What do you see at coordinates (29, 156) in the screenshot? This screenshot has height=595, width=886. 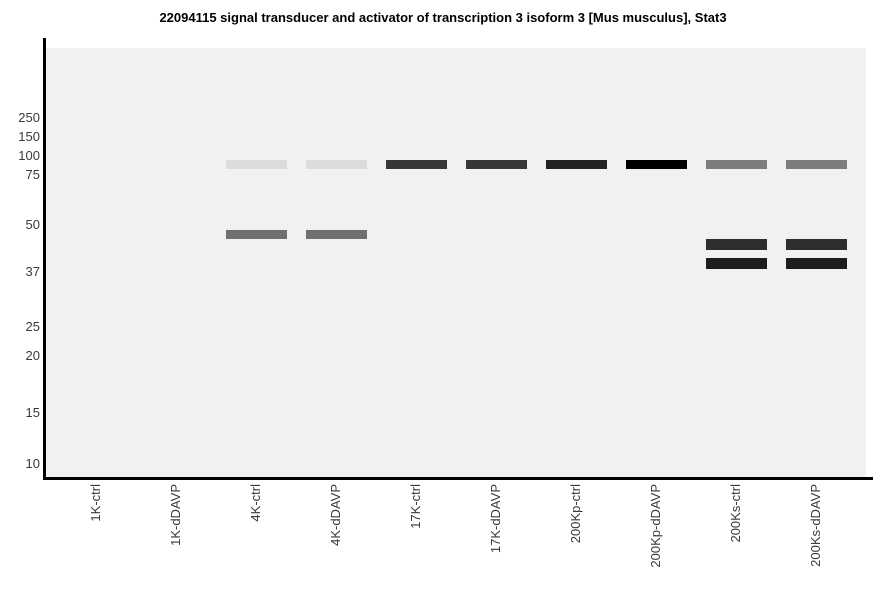 I see `y-tick-label: 100` at bounding box center [29, 156].